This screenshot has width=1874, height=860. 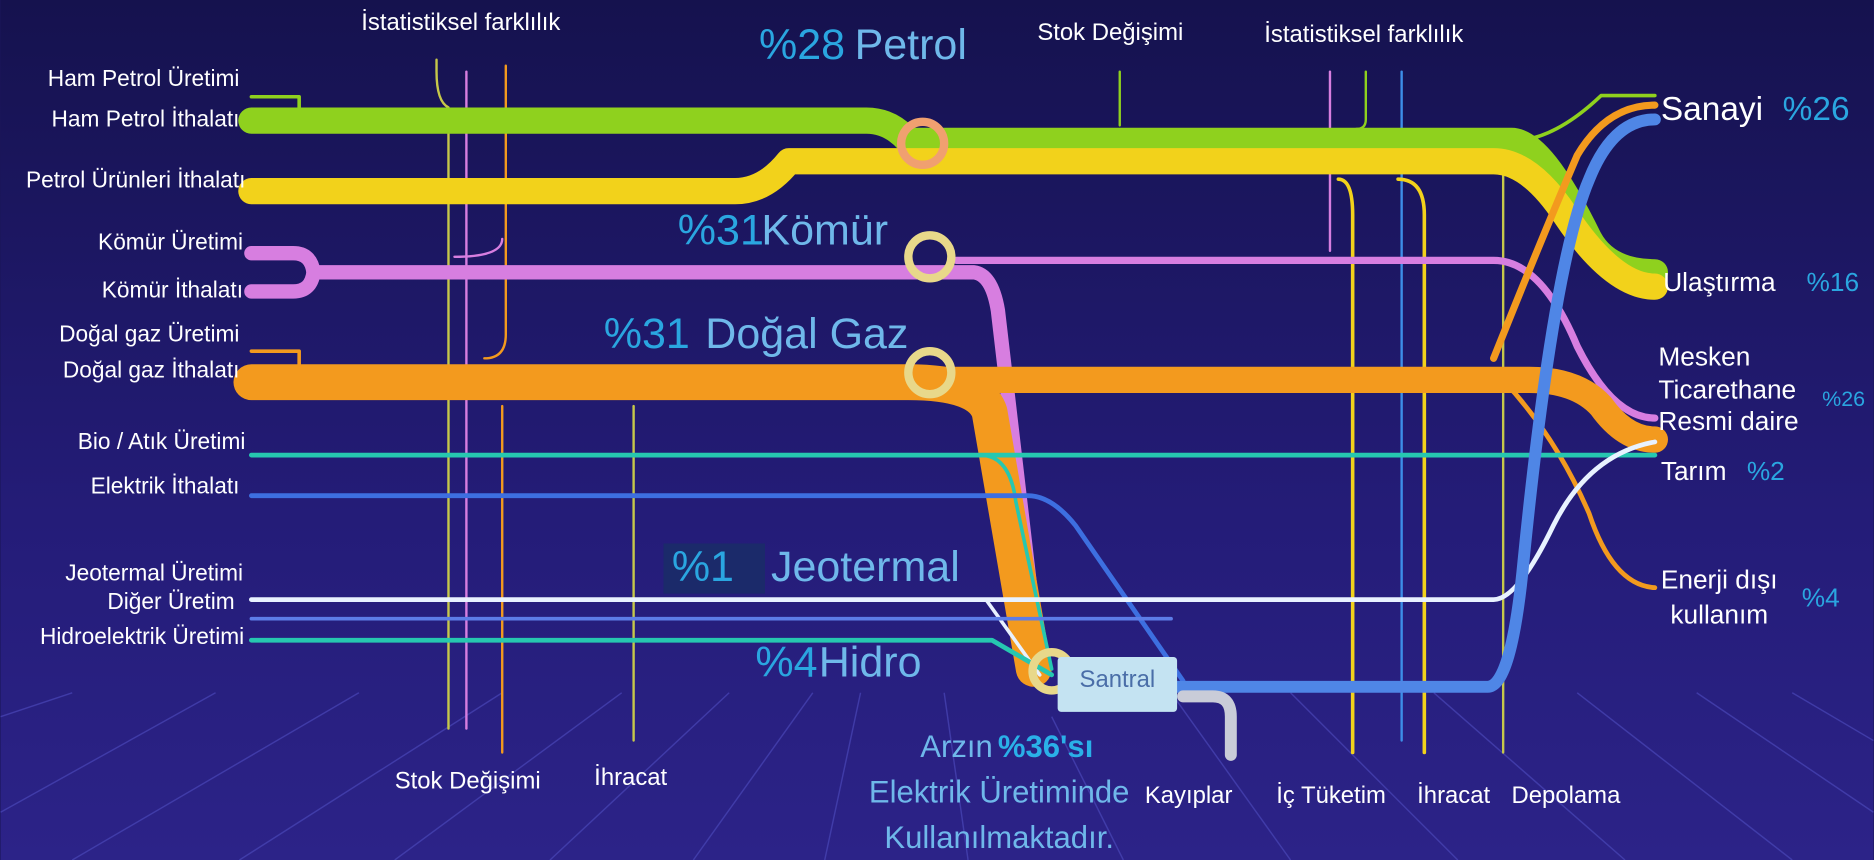 I want to click on source-label: Doğal gaz Üretimi, so click(x=149, y=334).